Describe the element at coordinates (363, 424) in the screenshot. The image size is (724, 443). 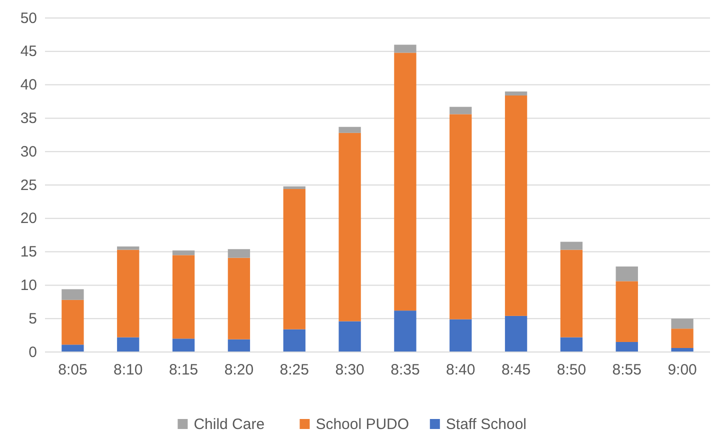
I see `legend-label: School PUDO` at that location.